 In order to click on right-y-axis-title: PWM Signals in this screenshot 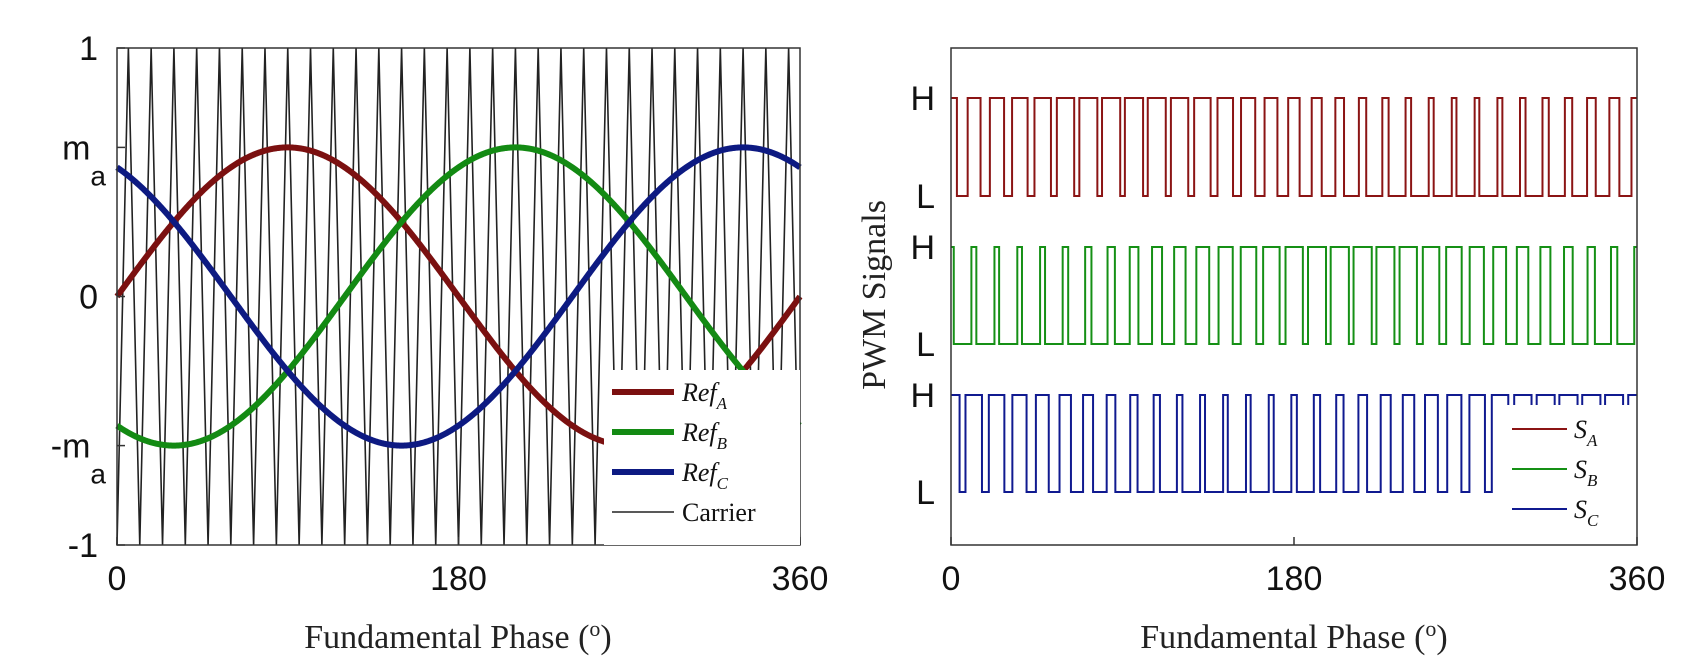, I will do `click(874, 295)`.